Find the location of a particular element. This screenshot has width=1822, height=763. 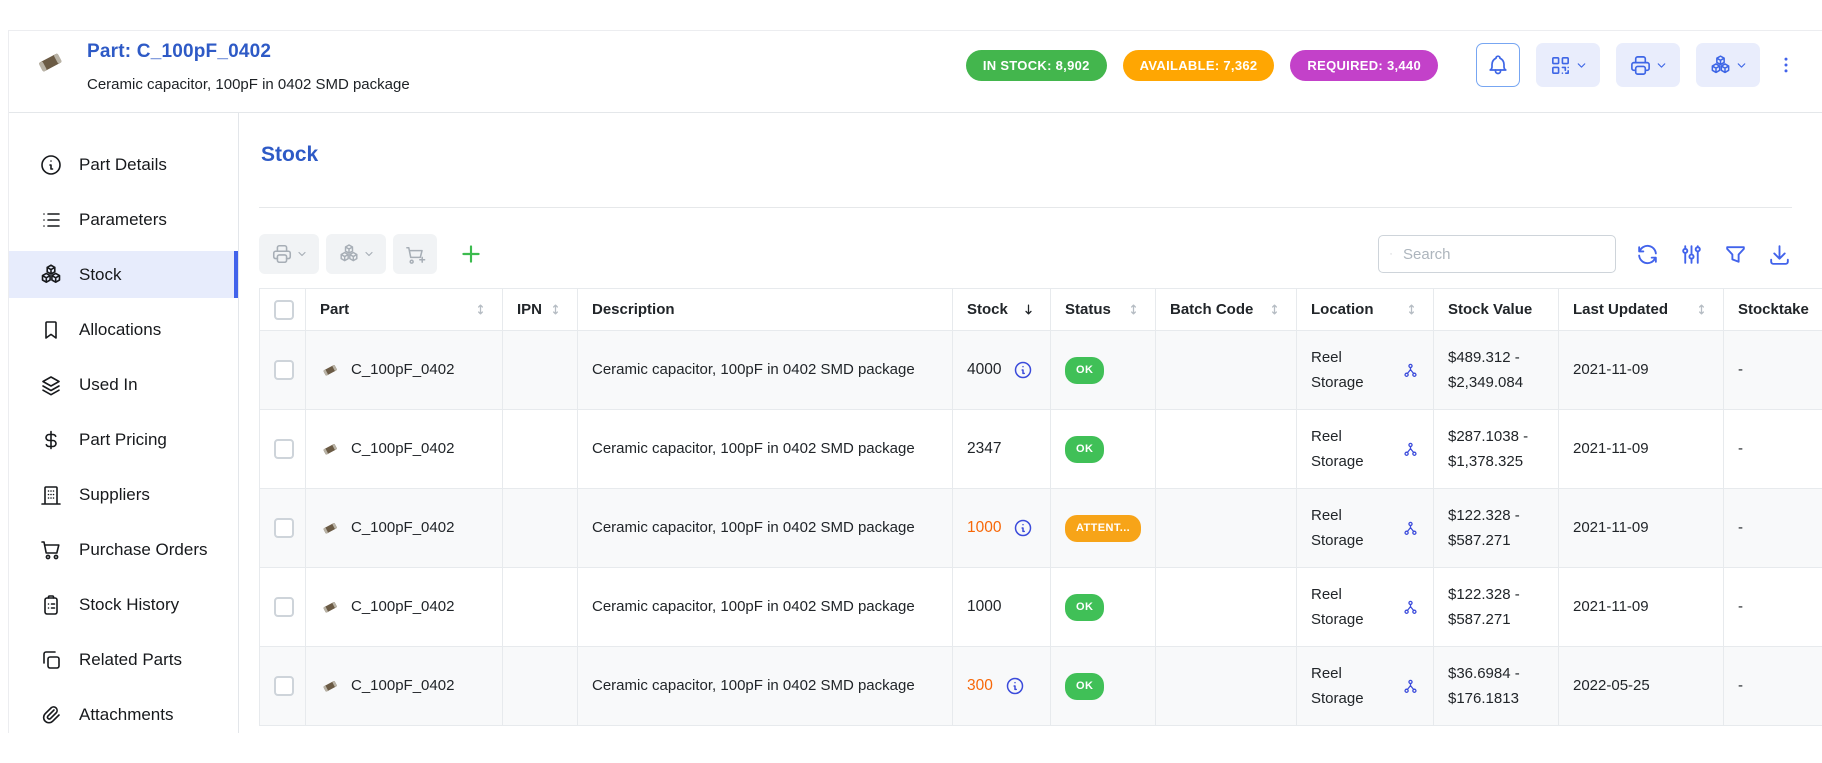

column-header-batch-code: Batch Code is located at coordinates (1226, 310).